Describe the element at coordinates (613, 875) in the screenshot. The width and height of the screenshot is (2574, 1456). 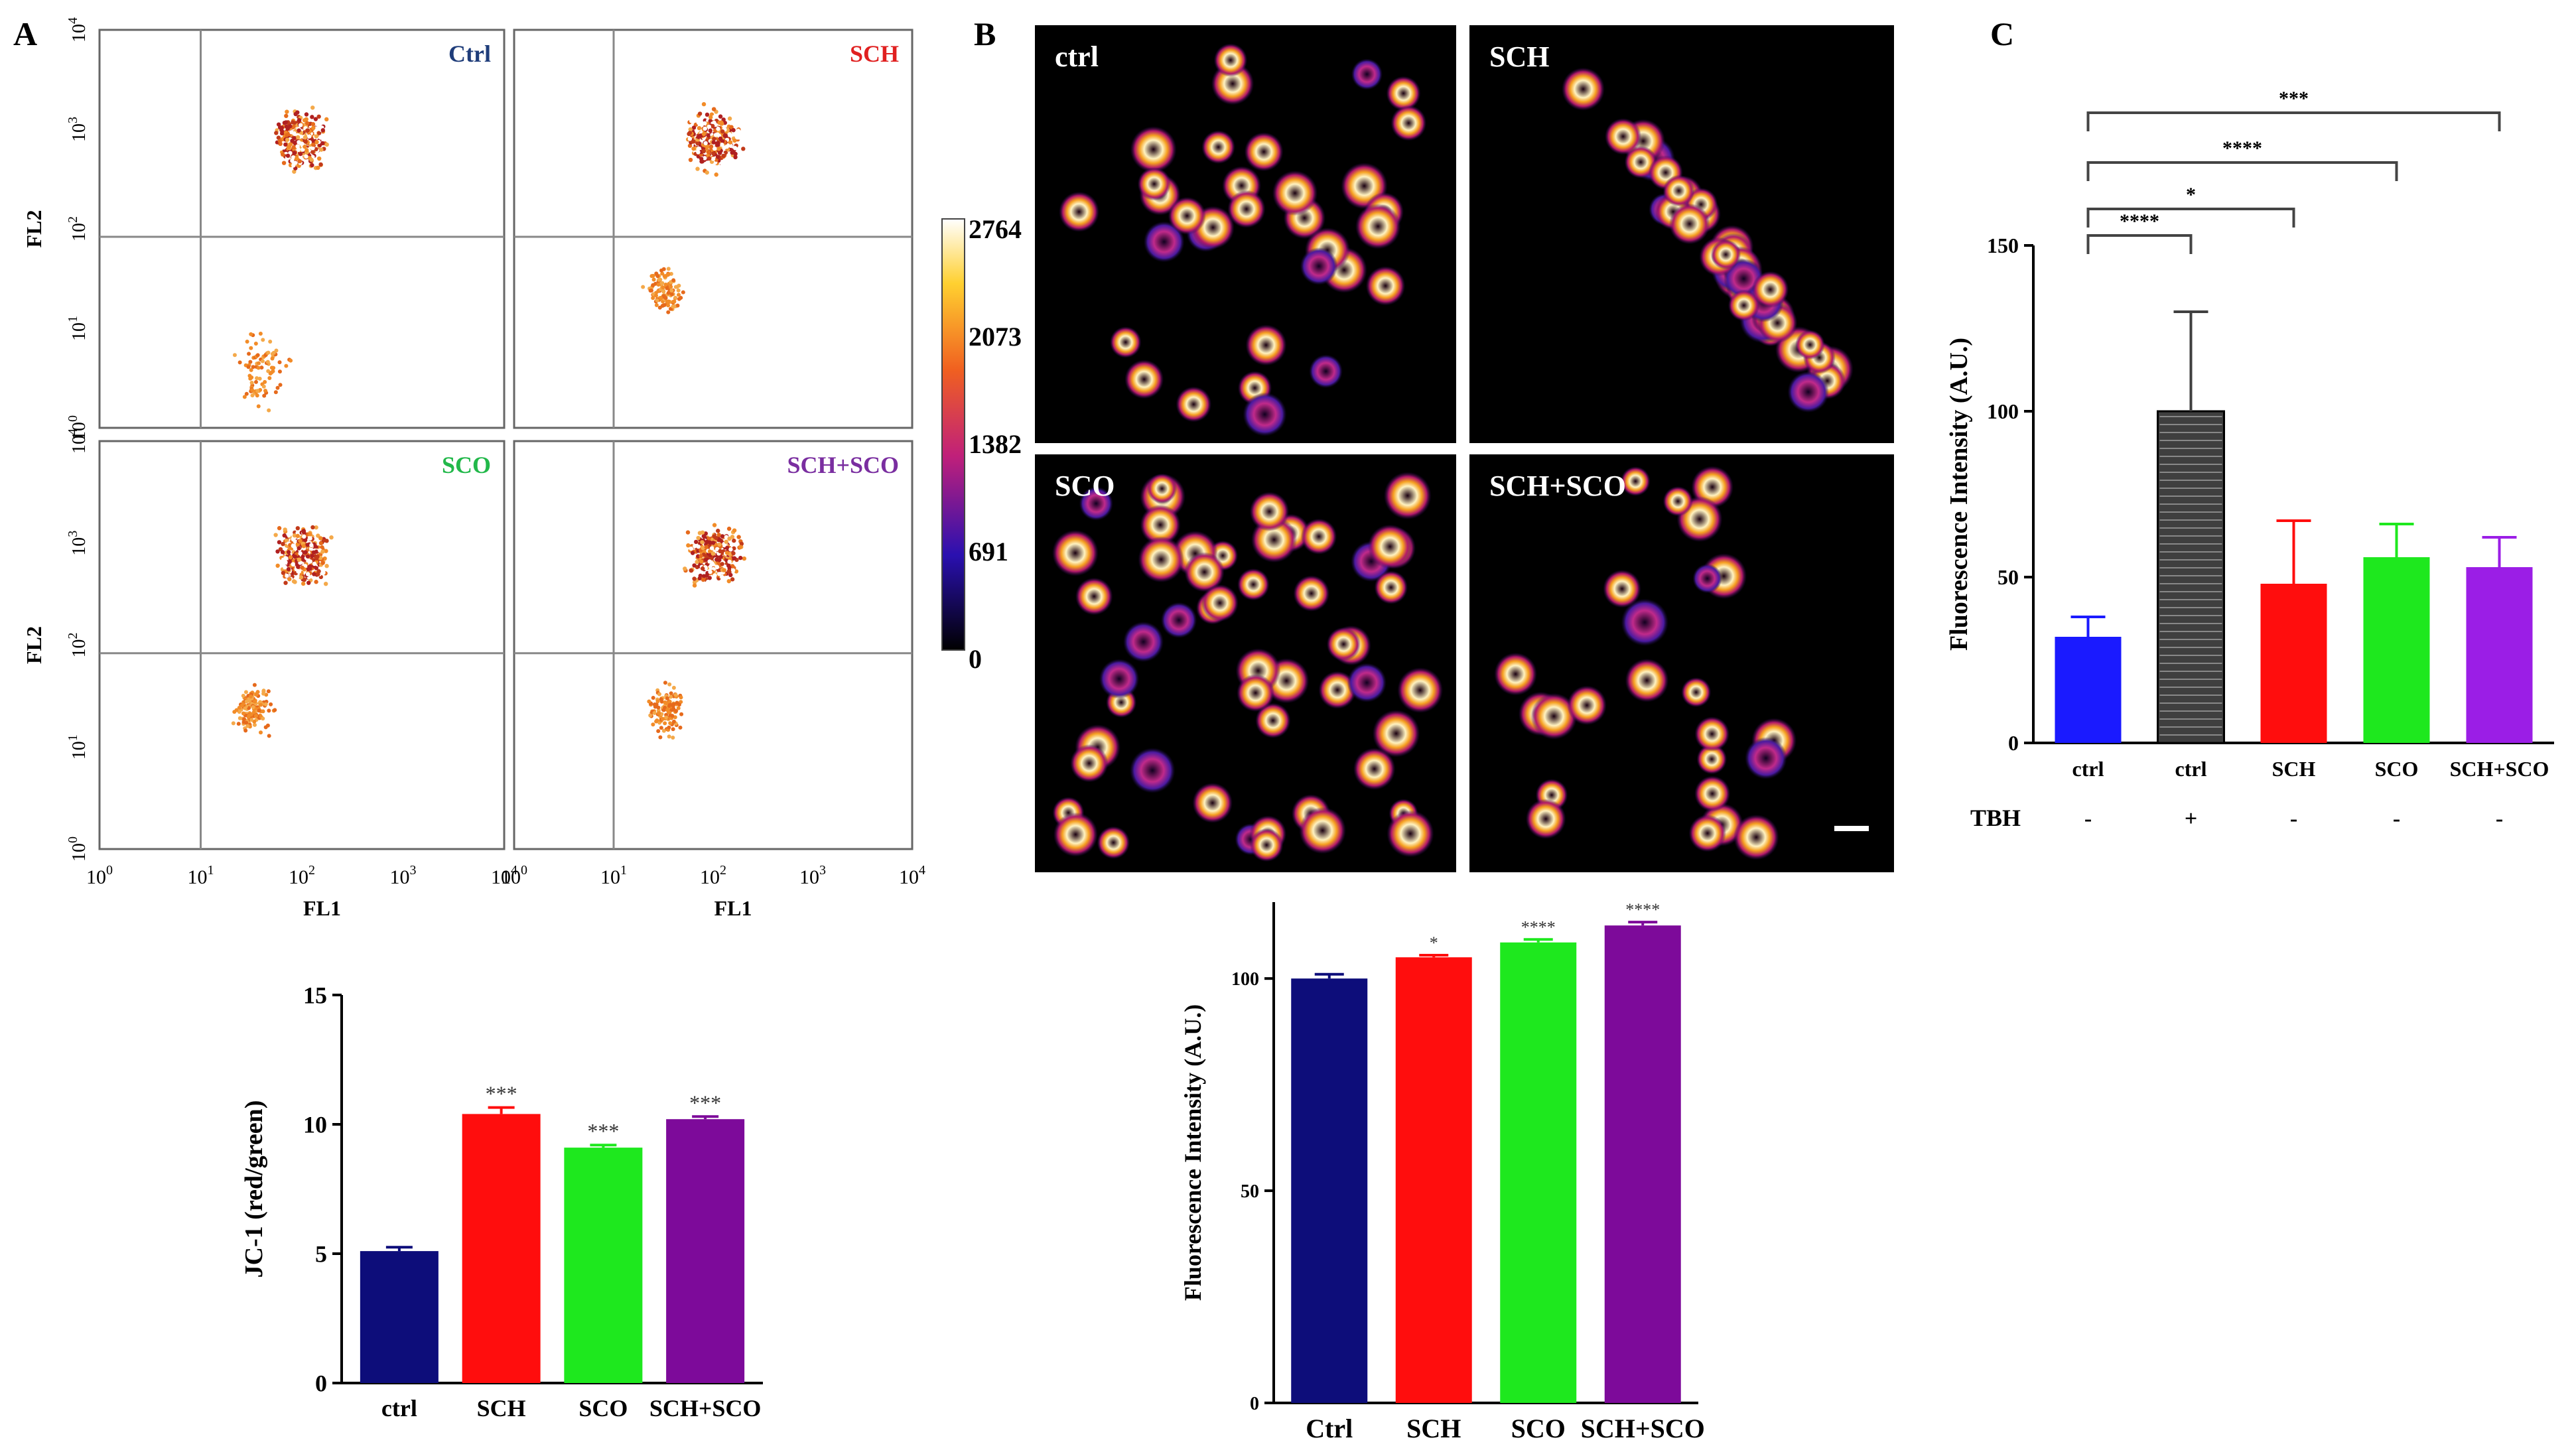
I see `flow-x-tick-label: 10¹` at that location.